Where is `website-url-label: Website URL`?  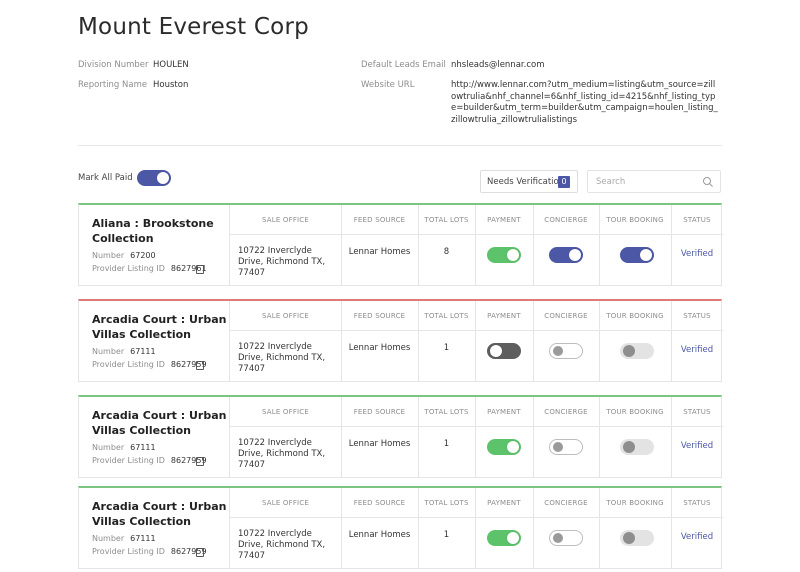 website-url-label: Website URL is located at coordinates (388, 85).